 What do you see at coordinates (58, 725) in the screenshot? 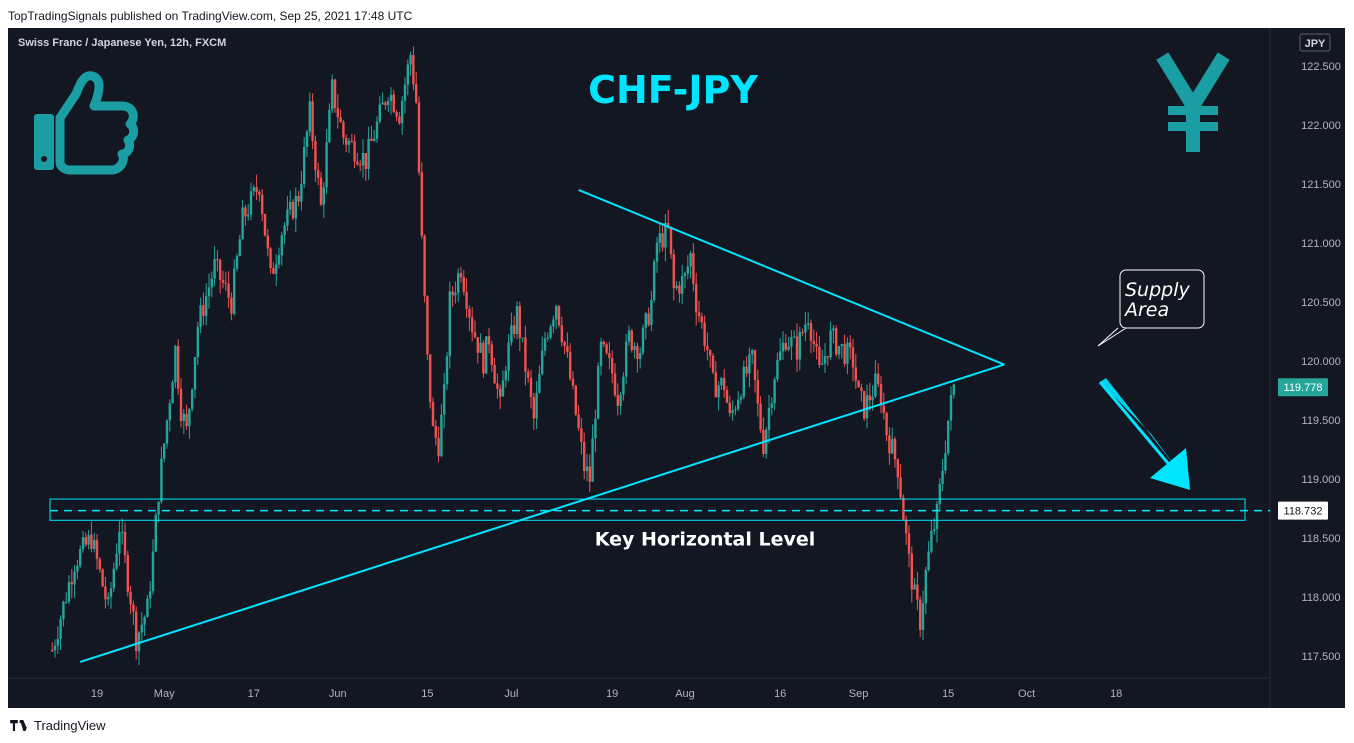
I see `footer: TradingView` at bounding box center [58, 725].